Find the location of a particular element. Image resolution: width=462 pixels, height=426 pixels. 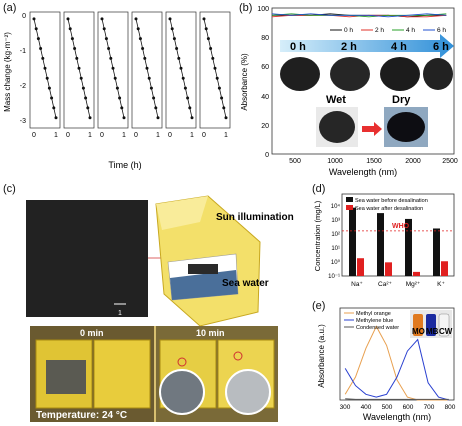

b-sample-2h is located at coordinates (350, 74).